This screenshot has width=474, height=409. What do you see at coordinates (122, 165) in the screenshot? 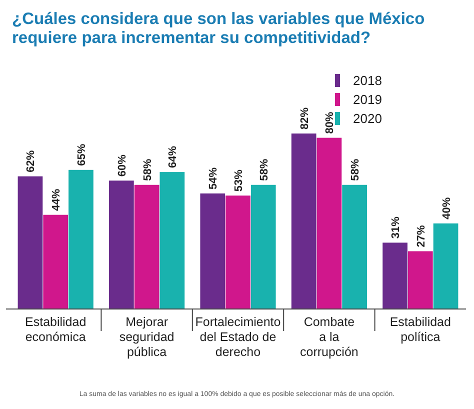
I see `data-label: 60%` at bounding box center [122, 165].